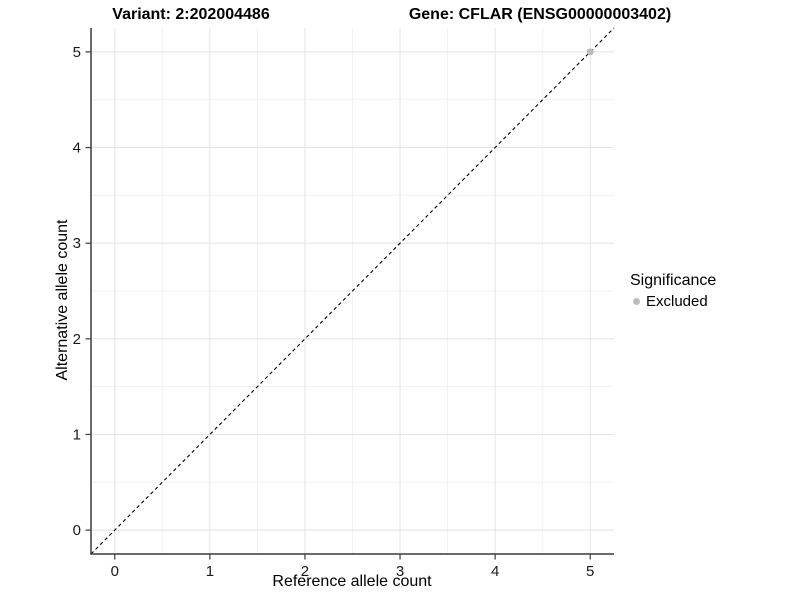 The width and height of the screenshot is (800, 600). I want to click on legend: Significance Excluded, so click(673, 291).